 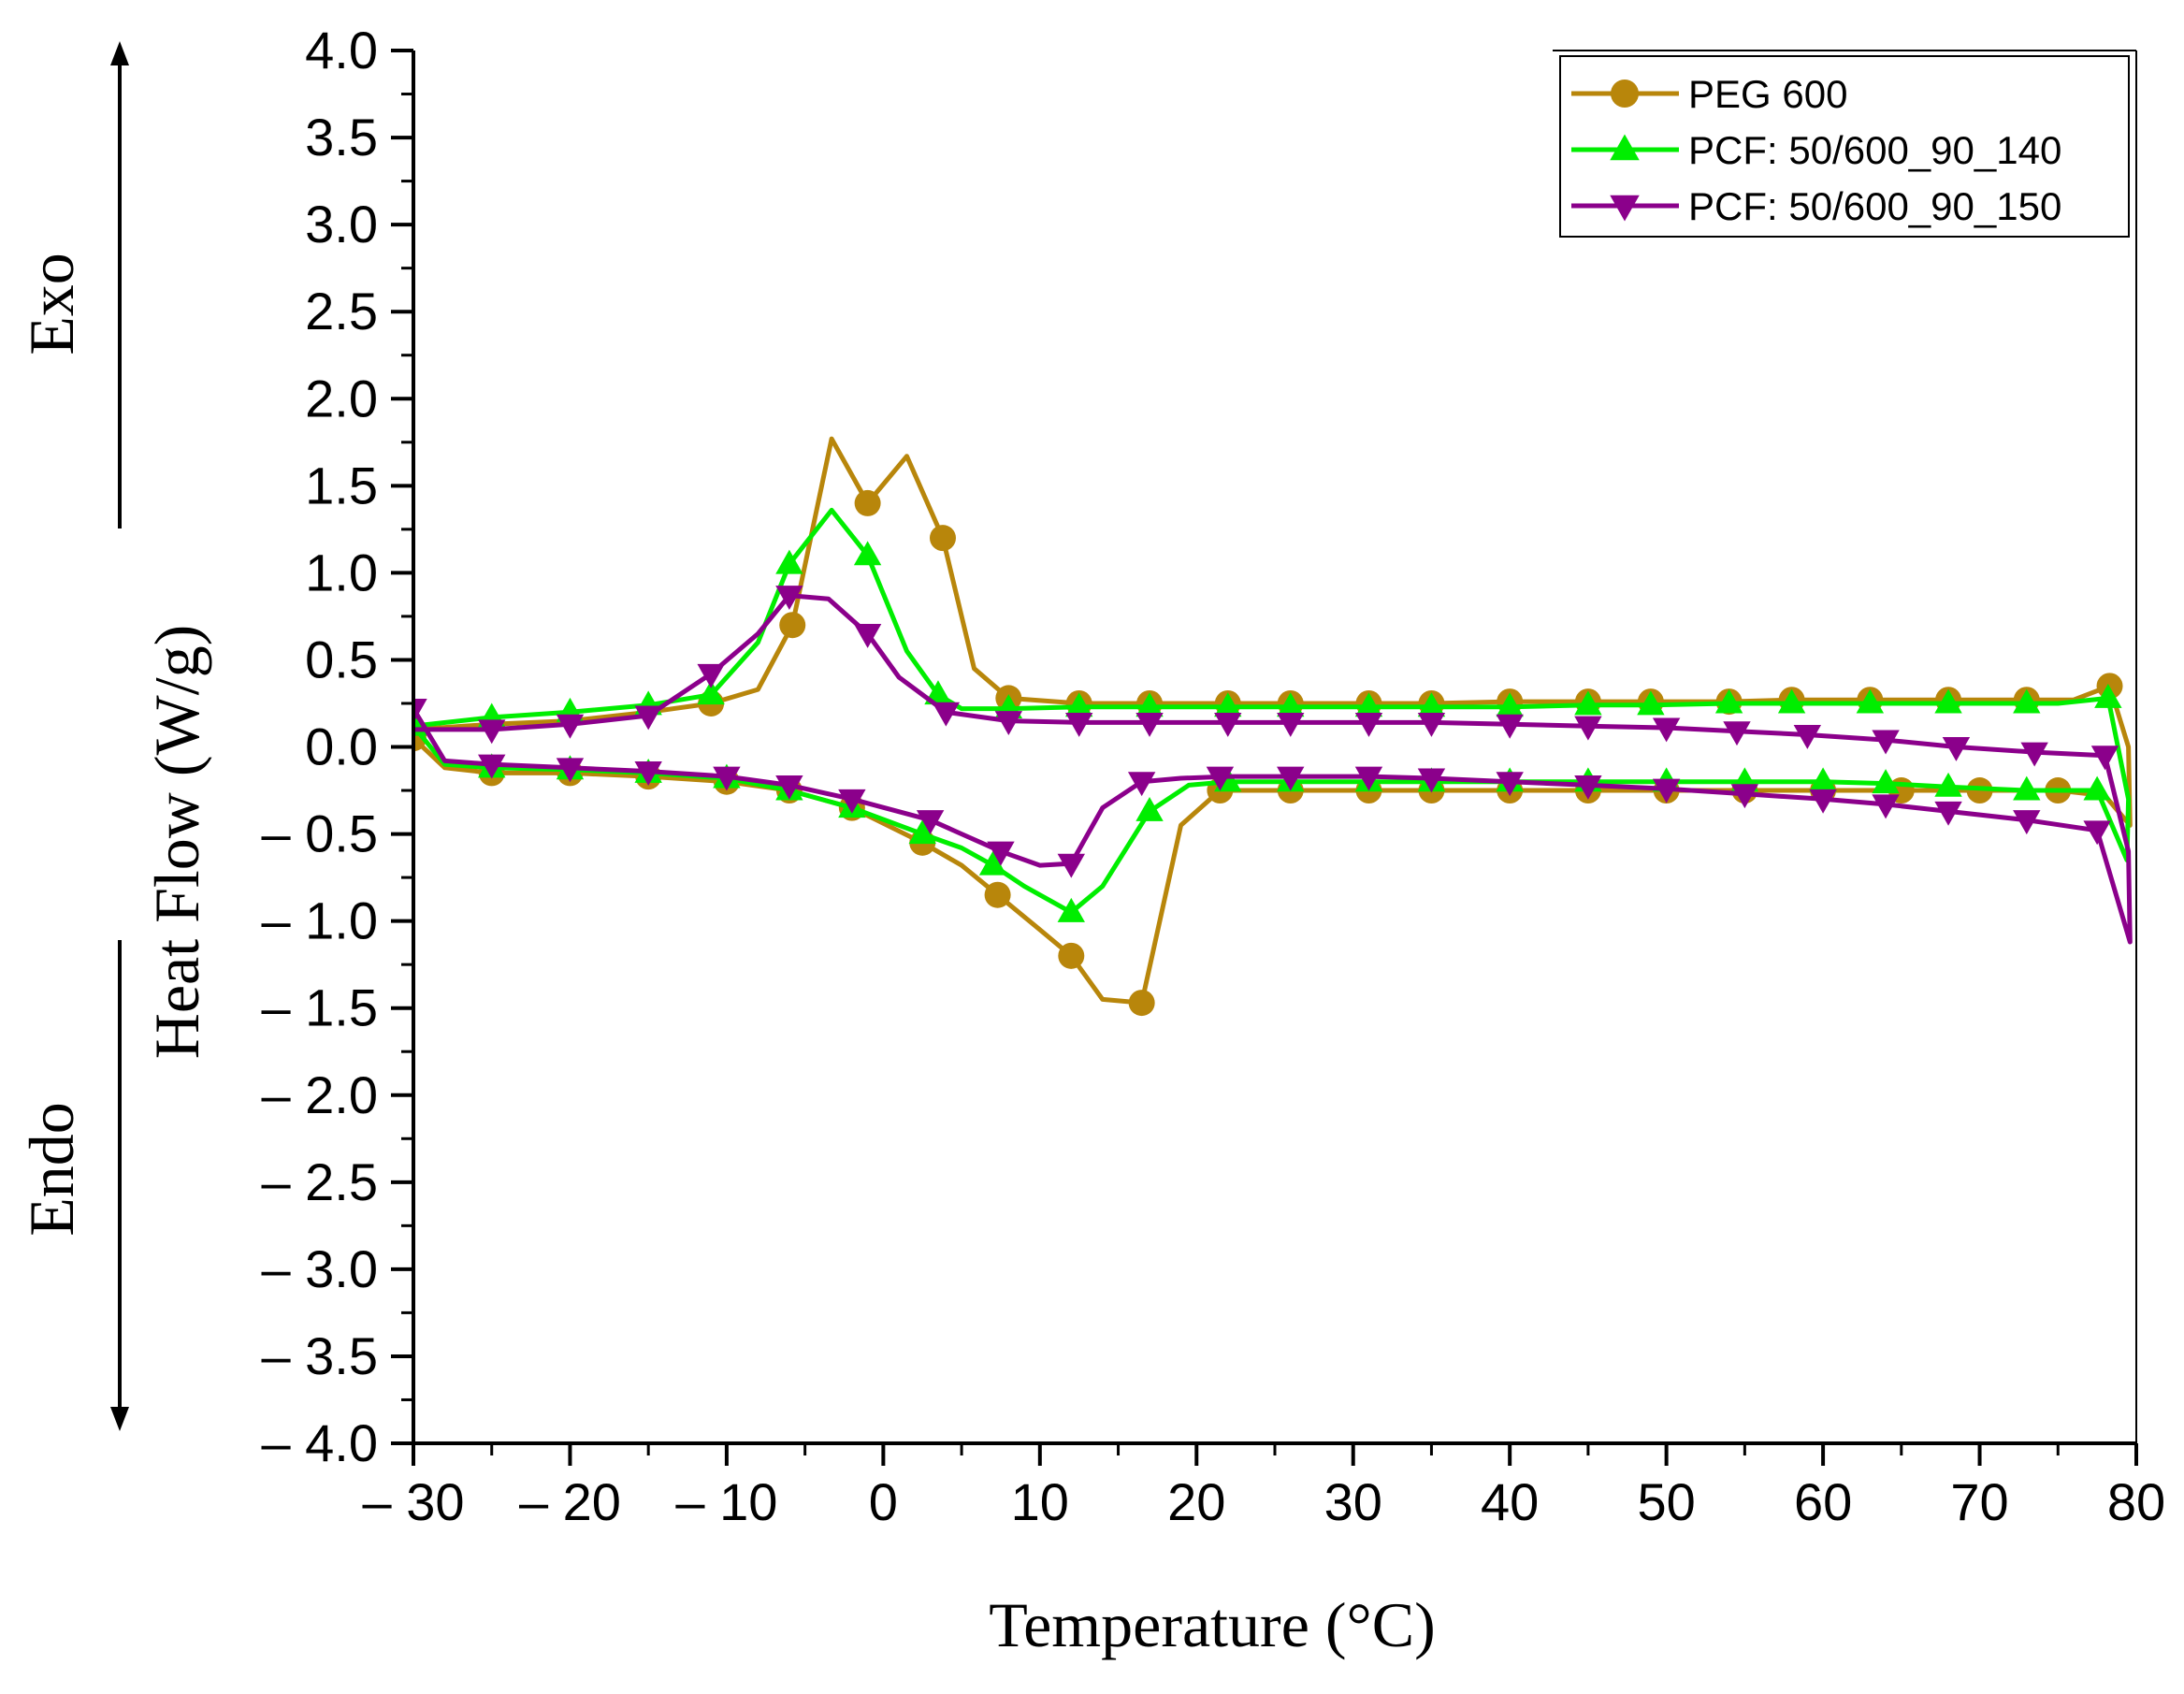 I want to click on x-tick-label: – 30, so click(x=414, y=1501).